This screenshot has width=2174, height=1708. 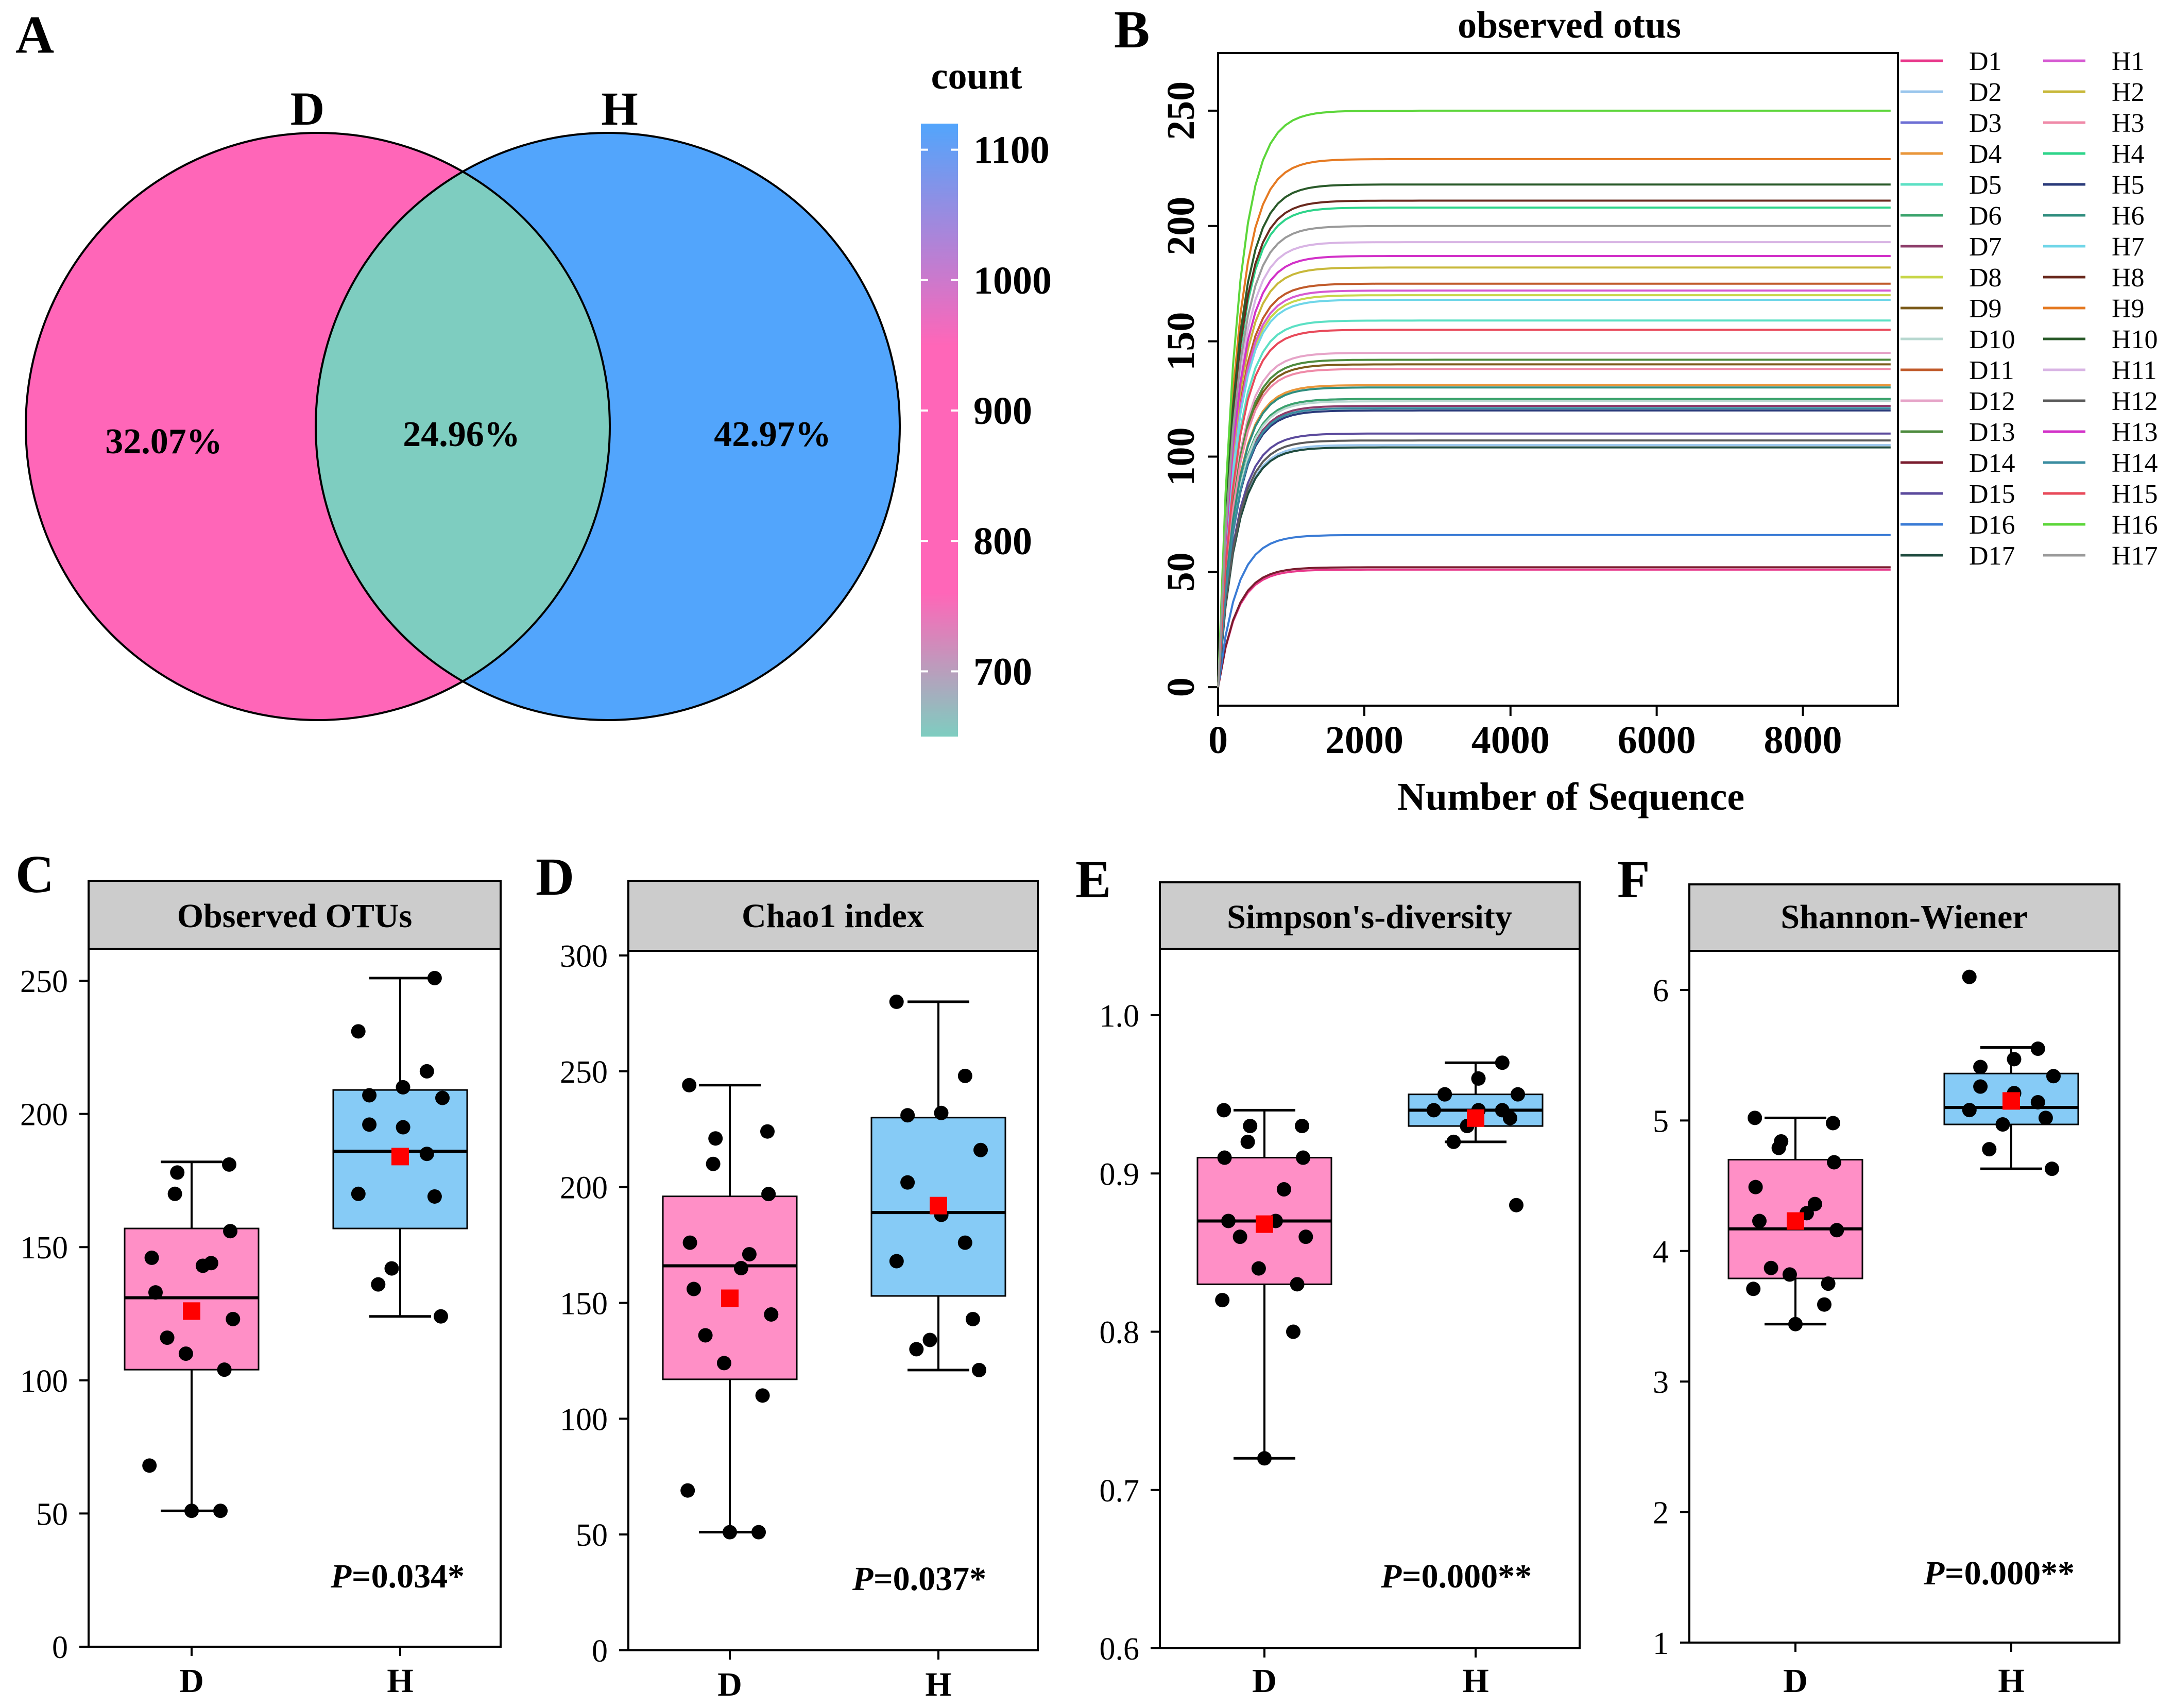 What do you see at coordinates (1661, 991) in the screenshot?
I see `shannon-wiener-y-tick-label-5: 6` at bounding box center [1661, 991].